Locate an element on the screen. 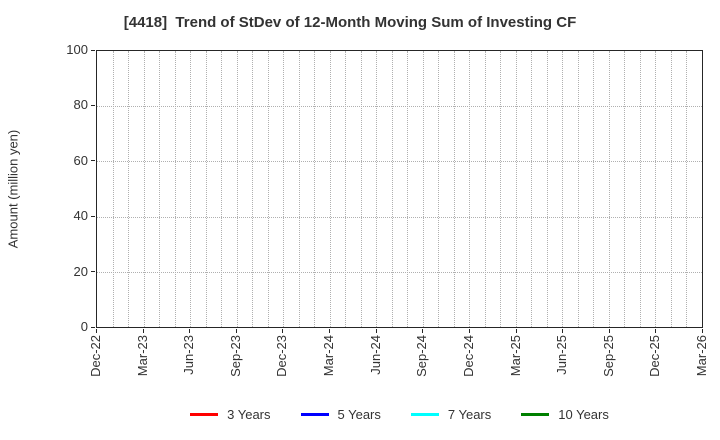  legend-item: 7 Years is located at coordinates (451, 414).